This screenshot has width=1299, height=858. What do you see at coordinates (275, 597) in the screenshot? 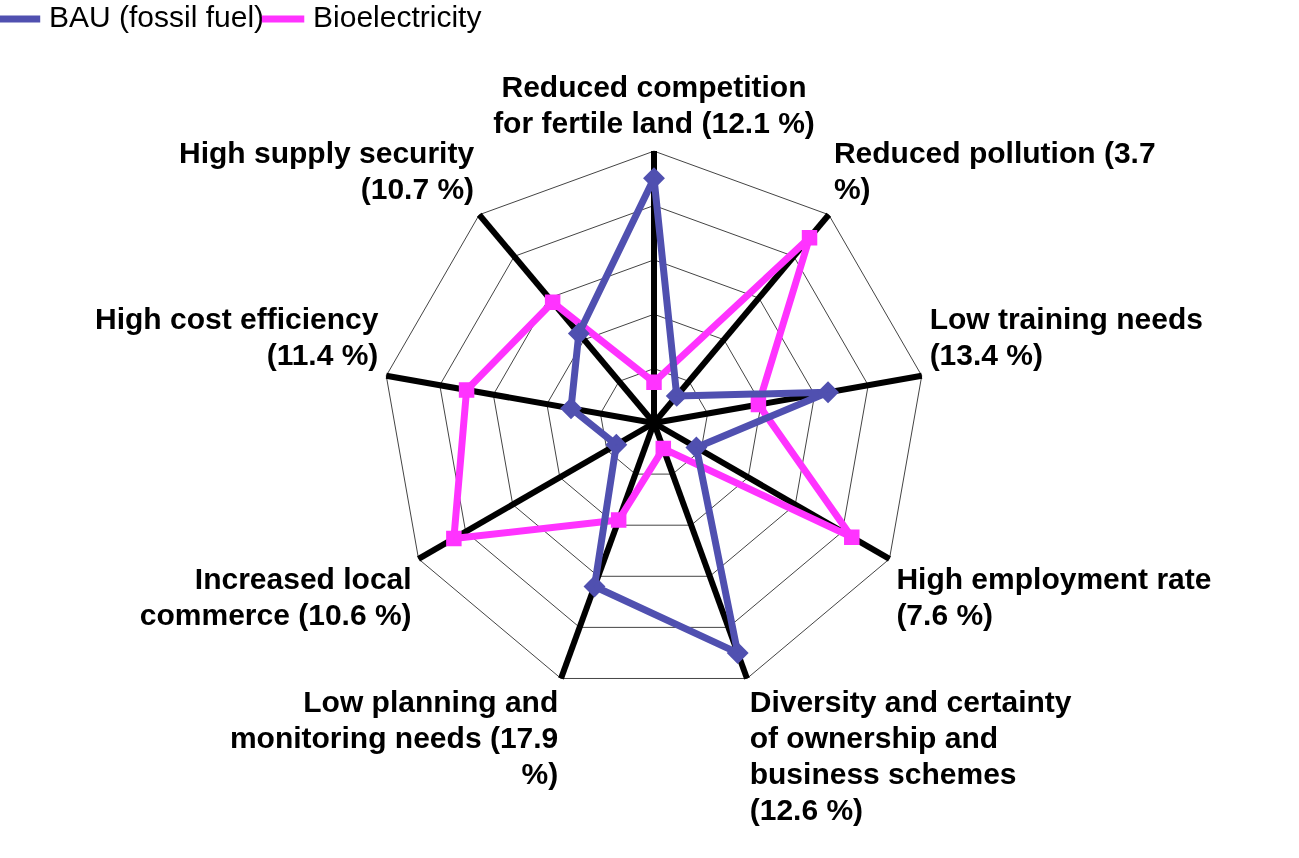
I see `spoke-label: Increased local commerce (10.6 %)` at bounding box center [275, 597].